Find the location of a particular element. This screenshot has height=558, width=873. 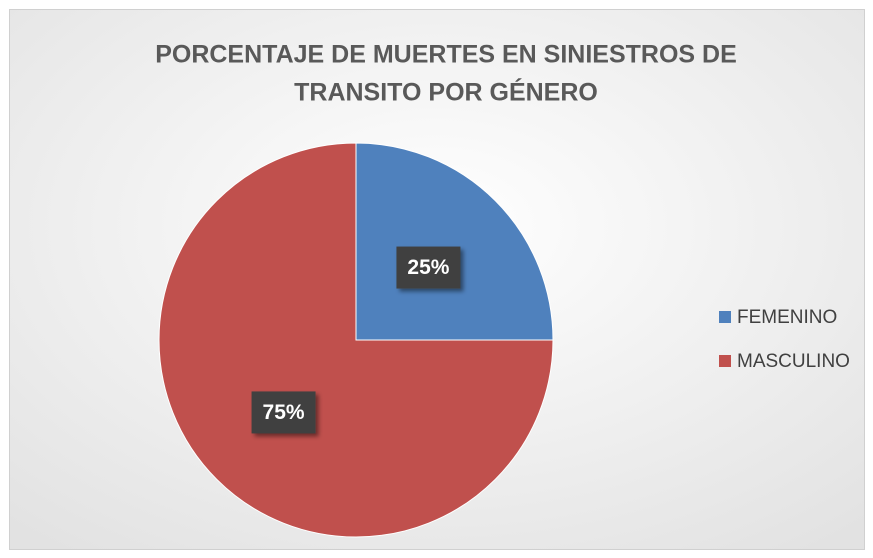

data-label: 75% is located at coordinates (284, 412).